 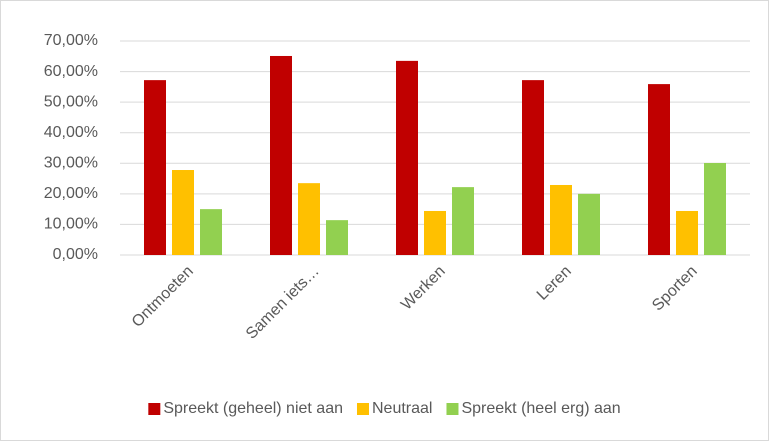 I want to click on y-tick-label: 50,00%, so click(x=71, y=101).